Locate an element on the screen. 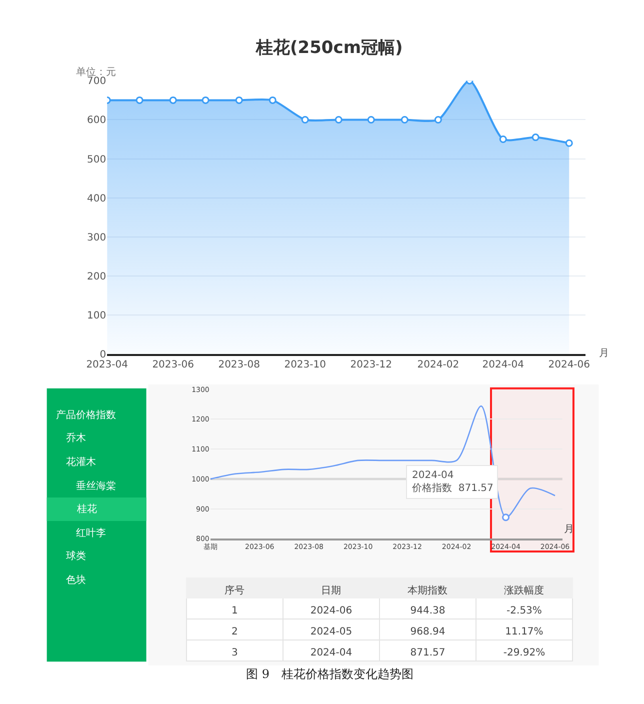 The width and height of the screenshot is (644, 704). text: 2024-05 is located at coordinates (331, 632).